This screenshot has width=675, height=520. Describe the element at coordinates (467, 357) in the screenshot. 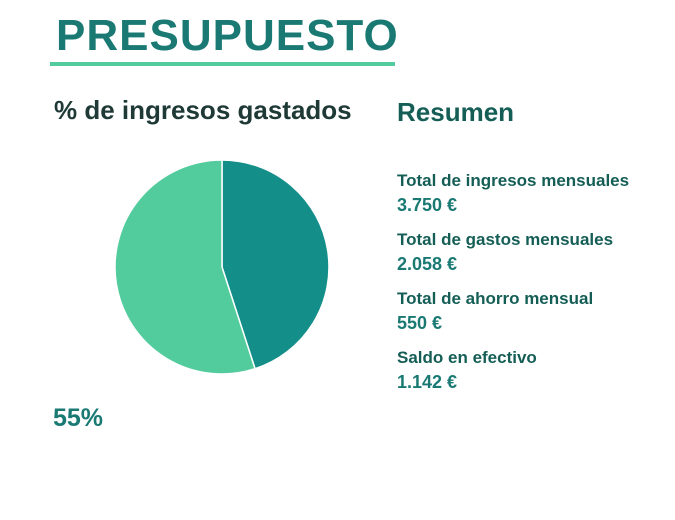

I see `summary-item-label: Saldo en efectivo` at that location.